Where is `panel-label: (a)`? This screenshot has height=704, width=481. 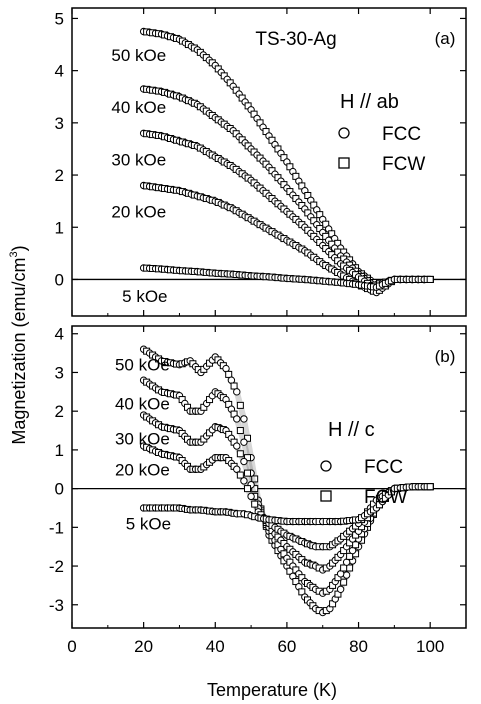
panel-label: (a) is located at coordinates (445, 38).